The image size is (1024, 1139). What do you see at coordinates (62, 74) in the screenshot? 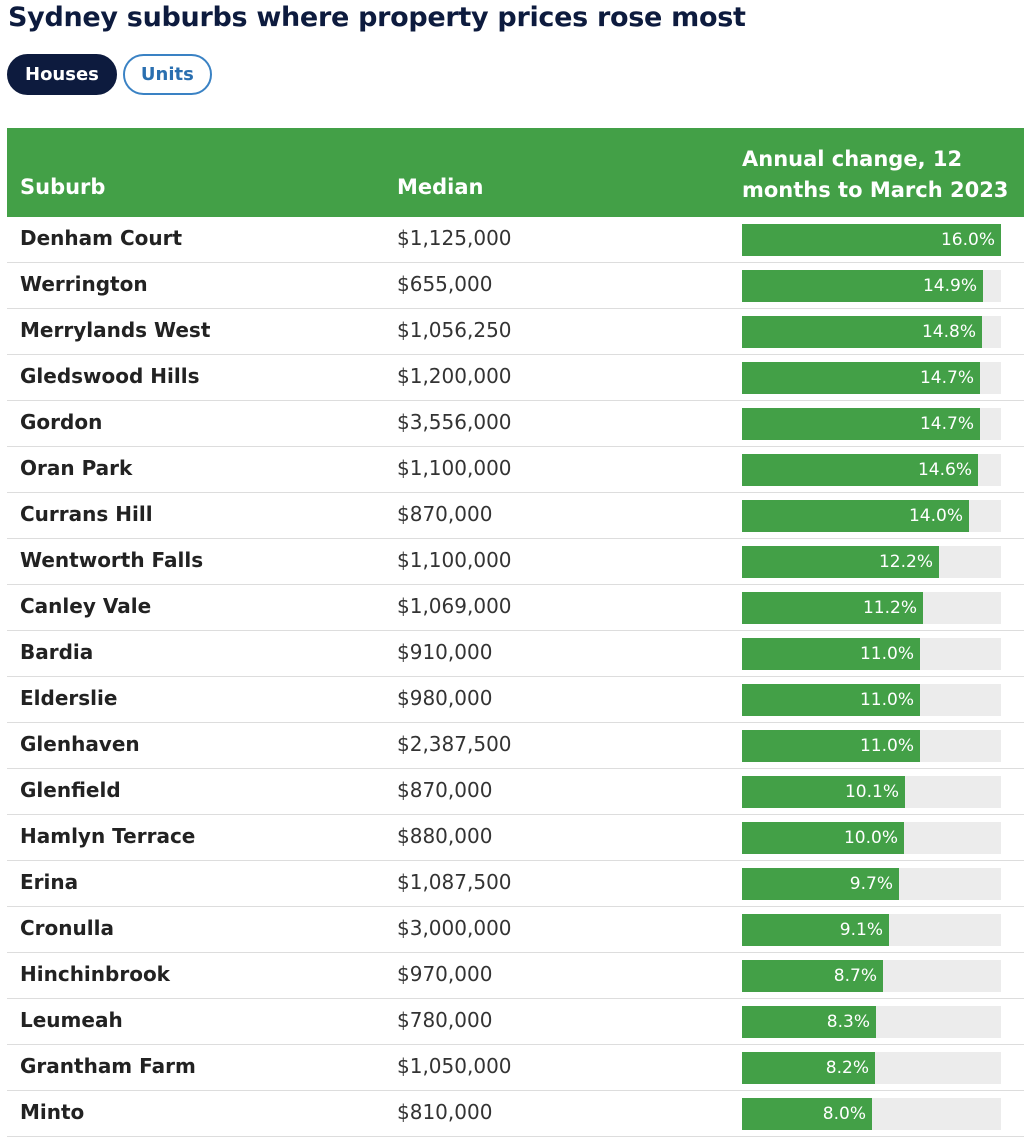
I see `tab-houses: Houses` at bounding box center [62, 74].